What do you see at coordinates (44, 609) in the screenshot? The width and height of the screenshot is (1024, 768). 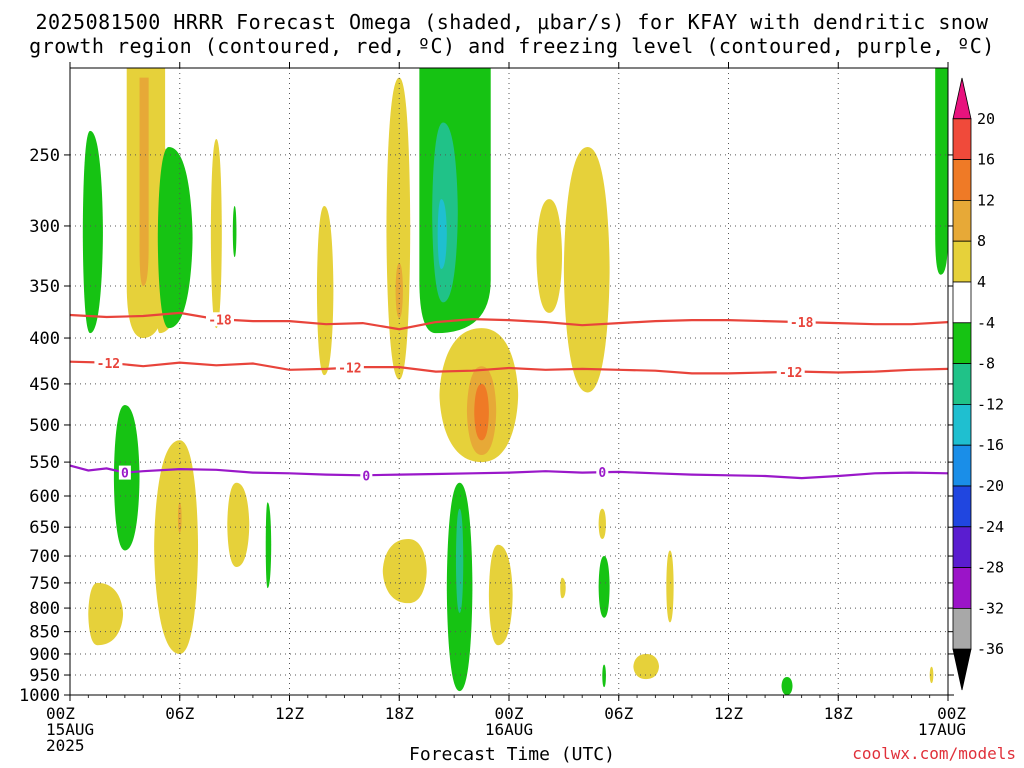 I see `y-tick-label: 800` at bounding box center [44, 609].